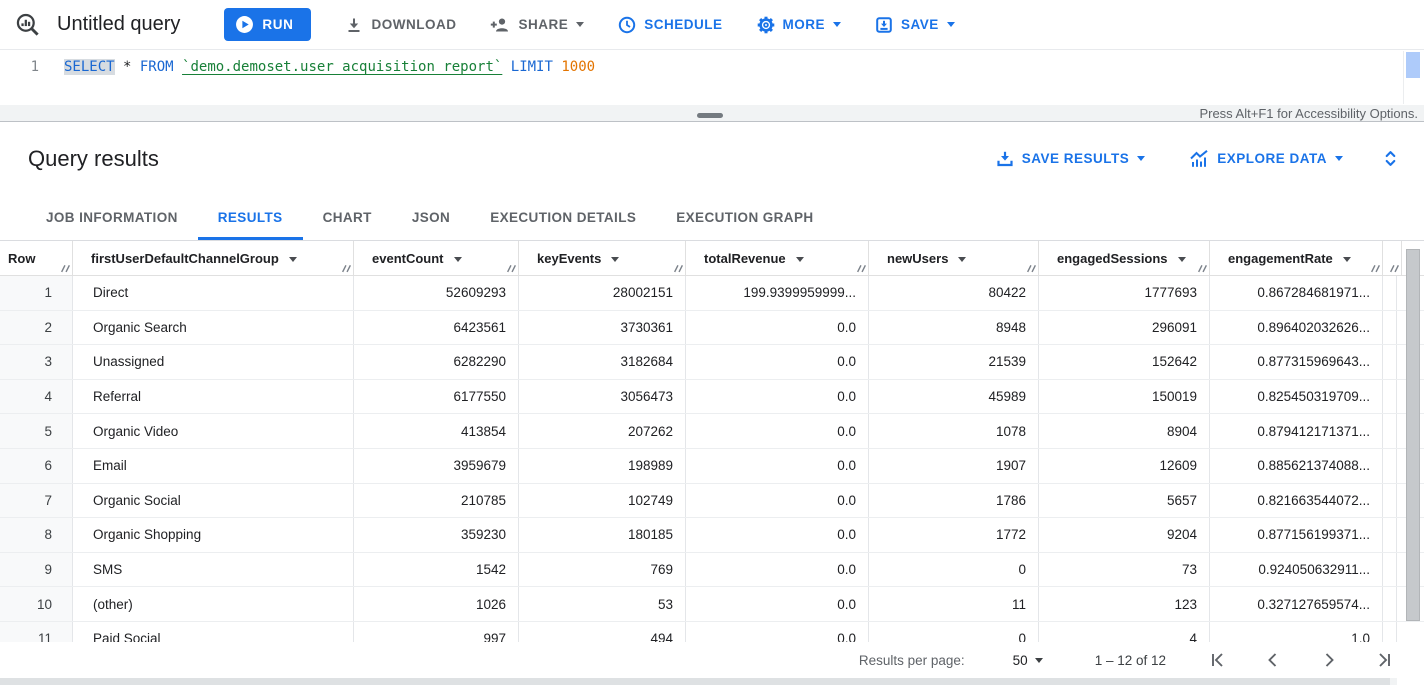 The height and width of the screenshot is (685, 1424). I want to click on first-page-icon, so click(1217, 660).